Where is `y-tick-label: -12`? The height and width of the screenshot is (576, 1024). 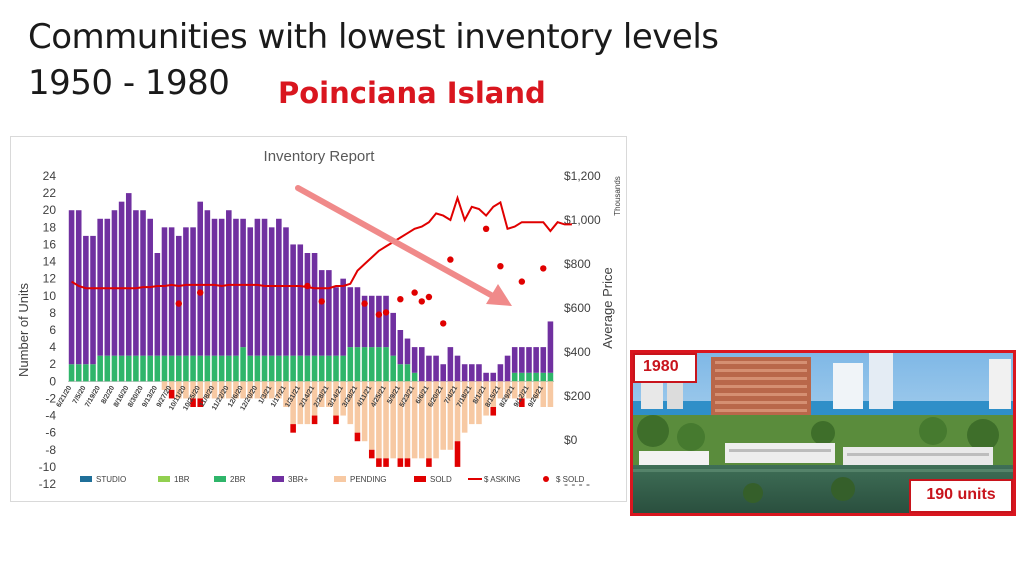 y-tick-label: -12 is located at coordinates (48, 484).